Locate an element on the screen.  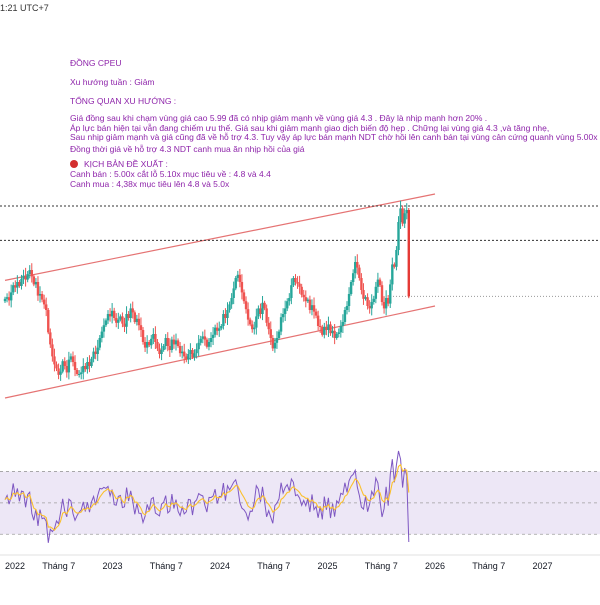
symbol-title: ĐỒNG CPEU is located at coordinates (96, 63).